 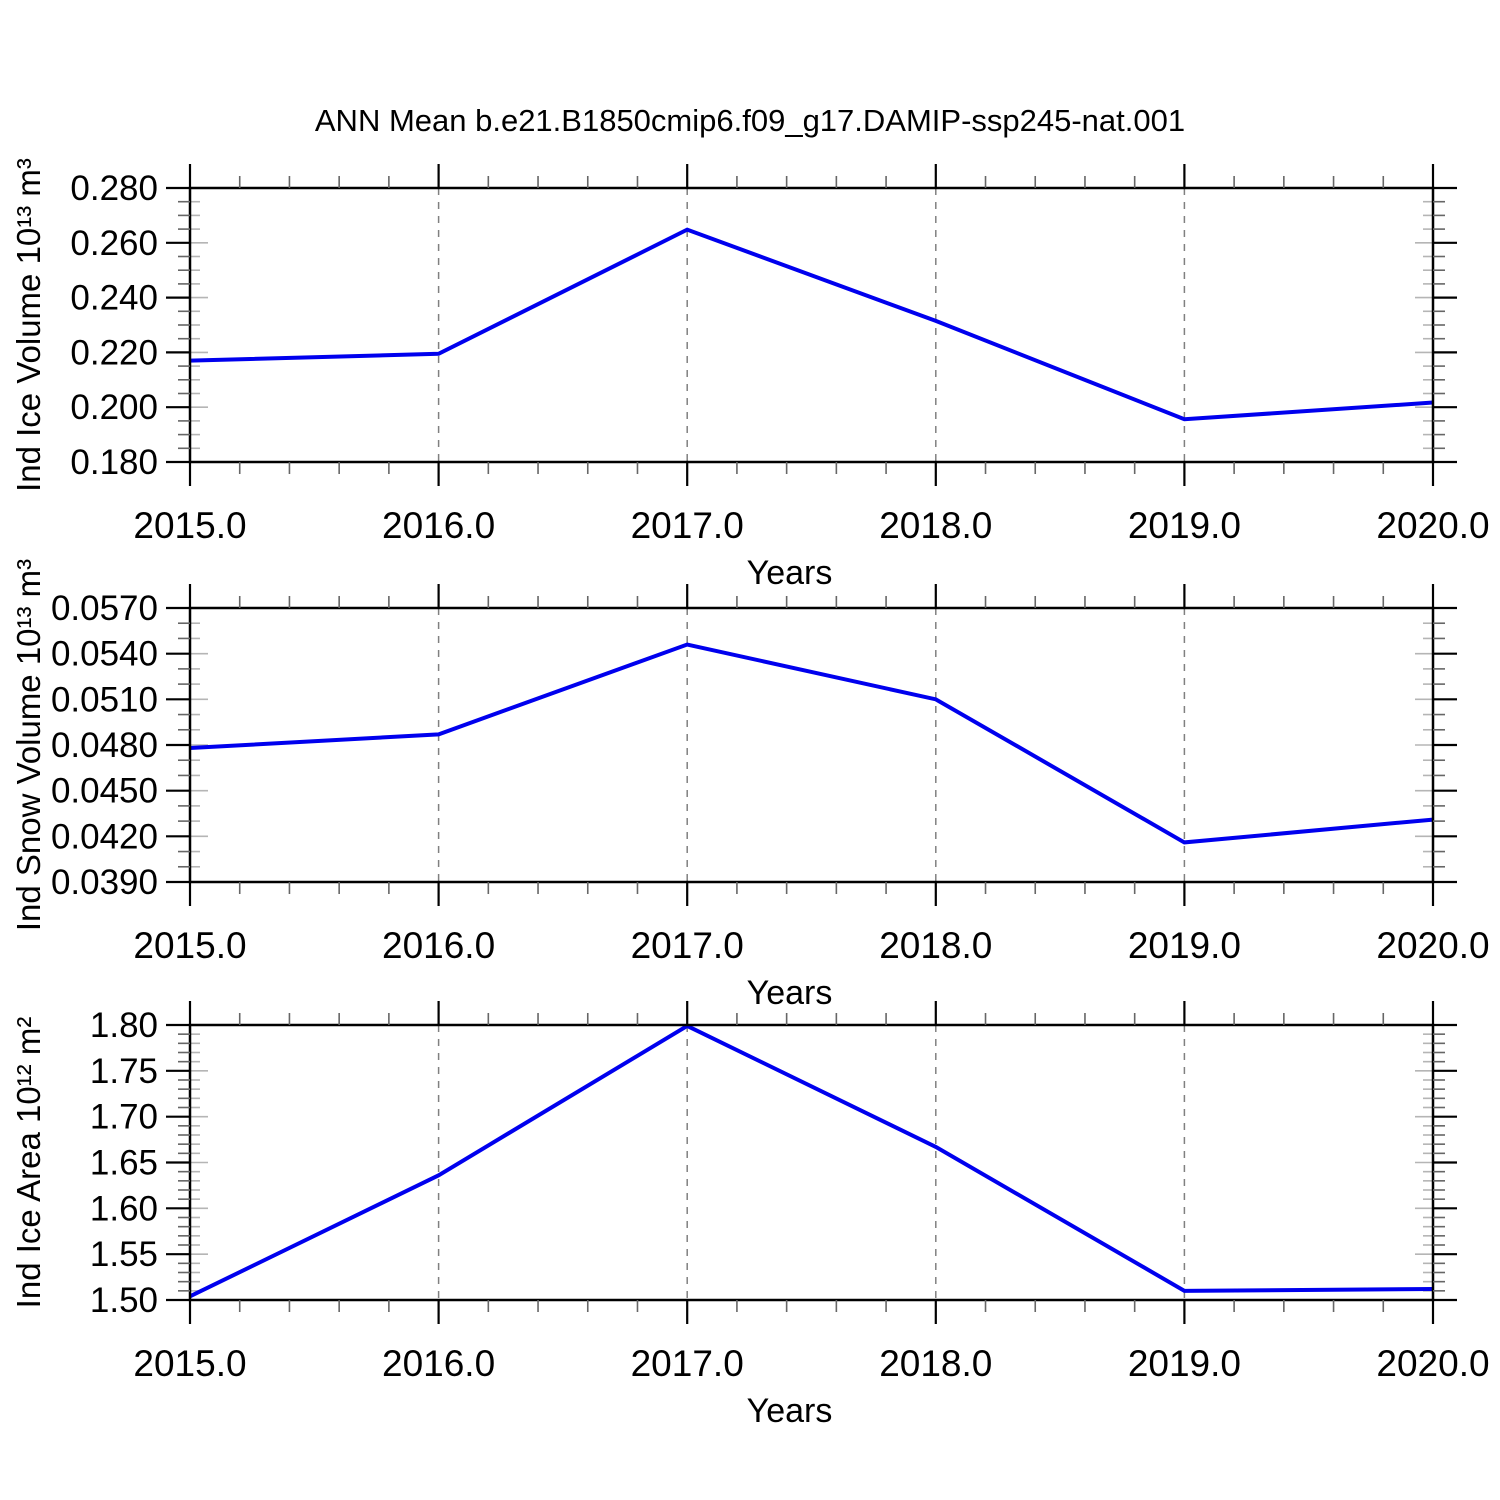 I want to click on y-tick-label: 0.0390, so click(x=104, y=882).